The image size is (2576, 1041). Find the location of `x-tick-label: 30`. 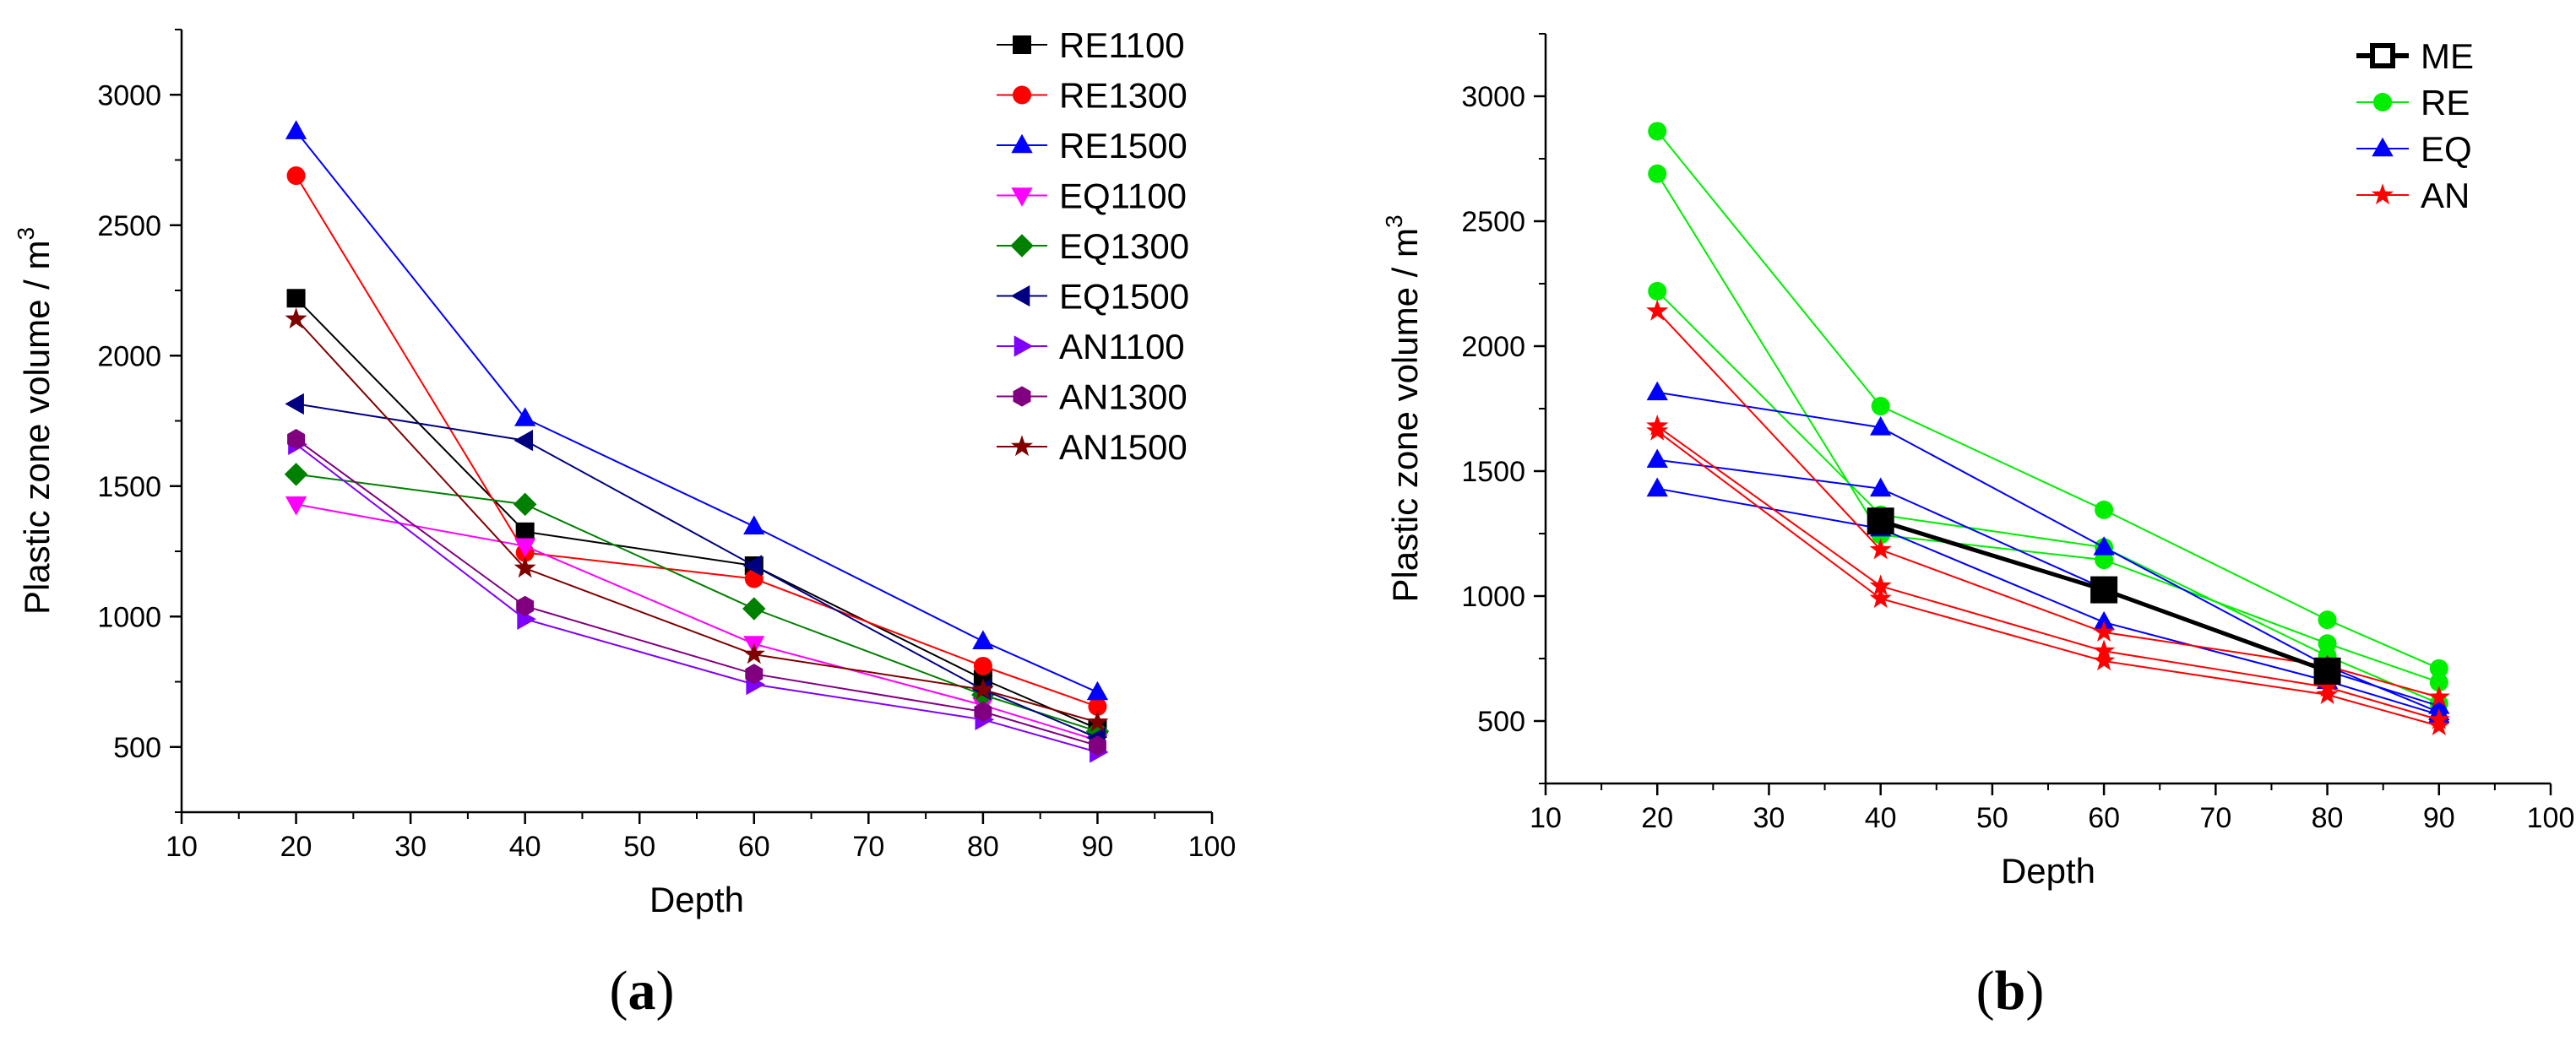

x-tick-label: 30 is located at coordinates (410, 847).